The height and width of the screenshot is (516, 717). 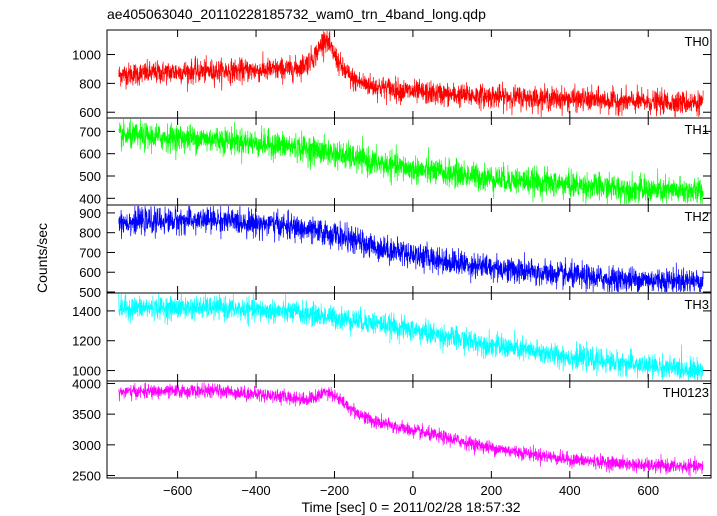 I want to click on panel-label-th0: TH0, so click(x=696, y=41).